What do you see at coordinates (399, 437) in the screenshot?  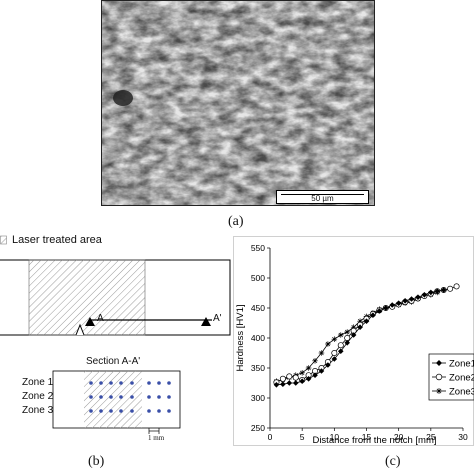 I see `x-tick-label: 20` at bounding box center [399, 437].